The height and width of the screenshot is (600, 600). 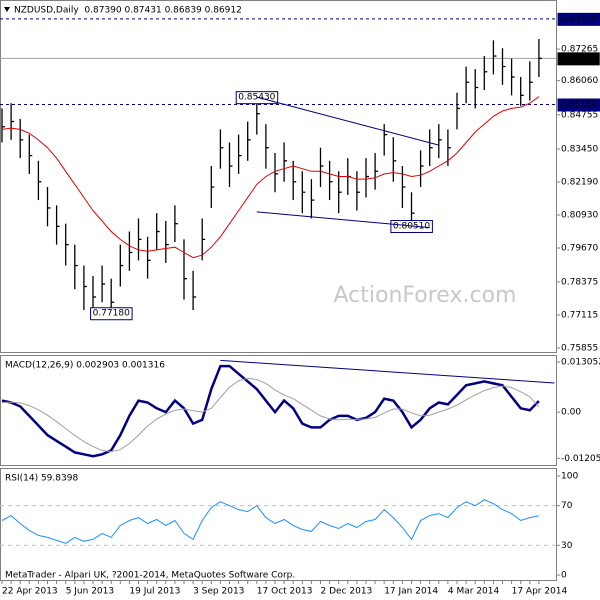 What do you see at coordinates (579, 183) in the screenshot?
I see `y-tick-label: 0.82190` at bounding box center [579, 183].